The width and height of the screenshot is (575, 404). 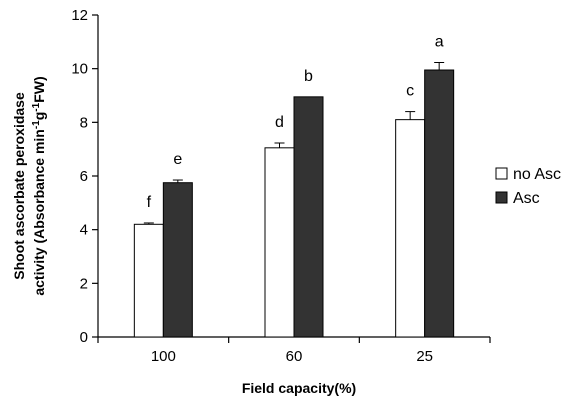 What do you see at coordinates (84, 337) in the screenshot?
I see `y-tick-label: 0` at bounding box center [84, 337].